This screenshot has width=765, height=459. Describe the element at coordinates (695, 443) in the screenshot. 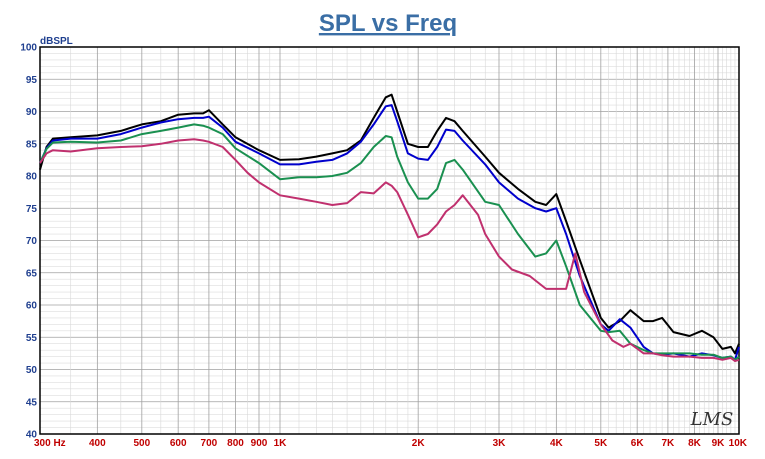

I see `x-tick-label: 8K` at that location.